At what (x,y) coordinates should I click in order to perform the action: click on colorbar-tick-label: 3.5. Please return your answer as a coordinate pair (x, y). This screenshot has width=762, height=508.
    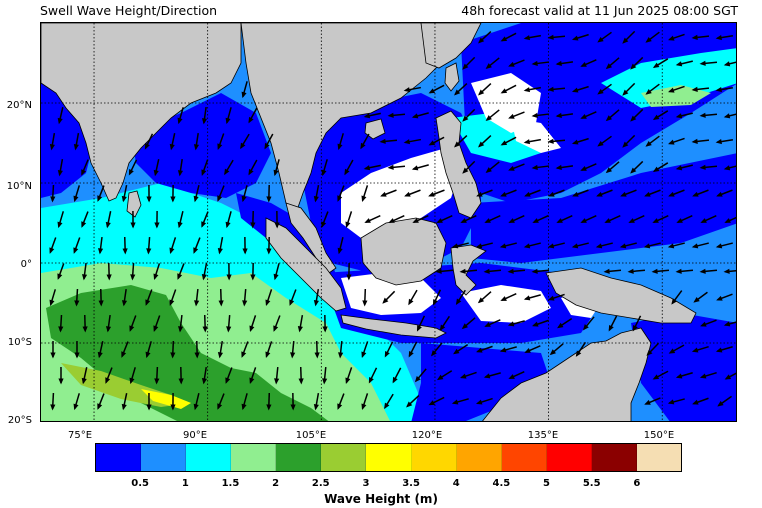
    Looking at the image, I should click on (411, 483).